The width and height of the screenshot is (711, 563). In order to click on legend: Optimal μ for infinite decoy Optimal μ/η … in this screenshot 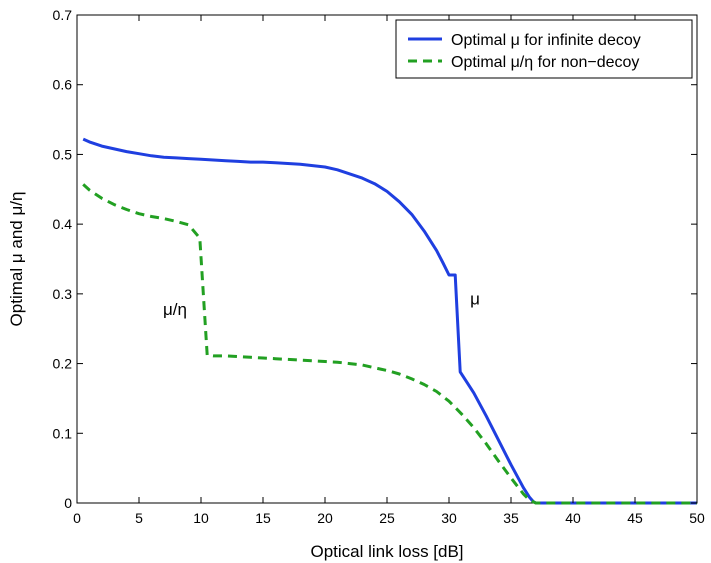, I will do `click(544, 49)`.